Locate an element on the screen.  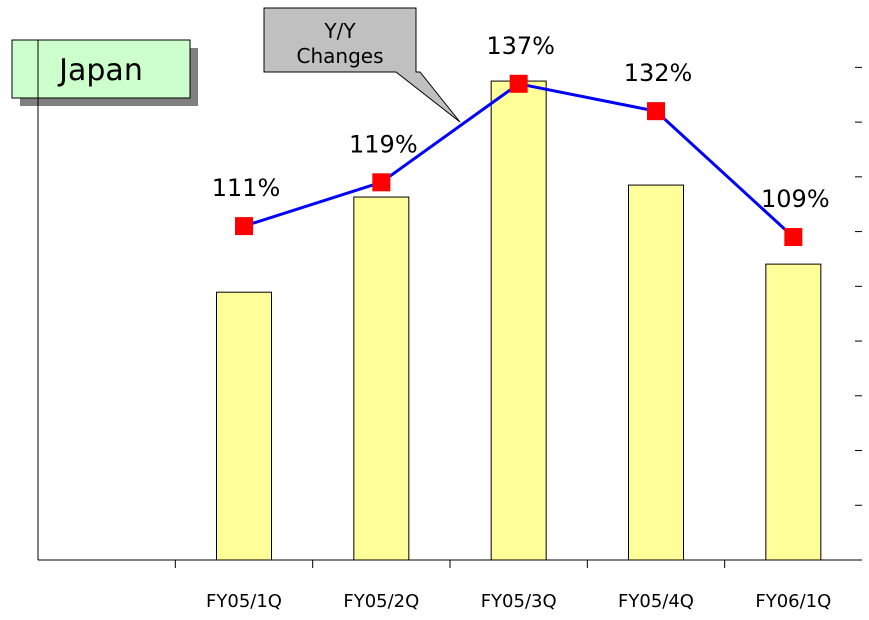
x-tick-label: FY05/4Q is located at coordinates (656, 601).